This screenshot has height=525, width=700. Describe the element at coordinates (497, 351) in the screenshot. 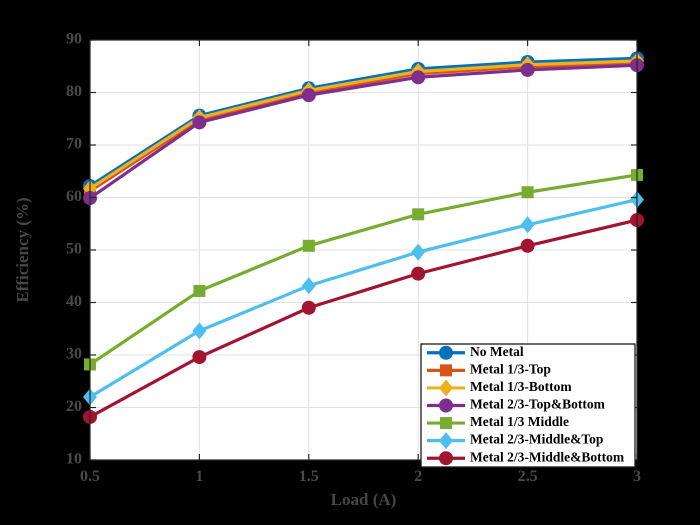

I see `legend-label: No Metal` at that location.